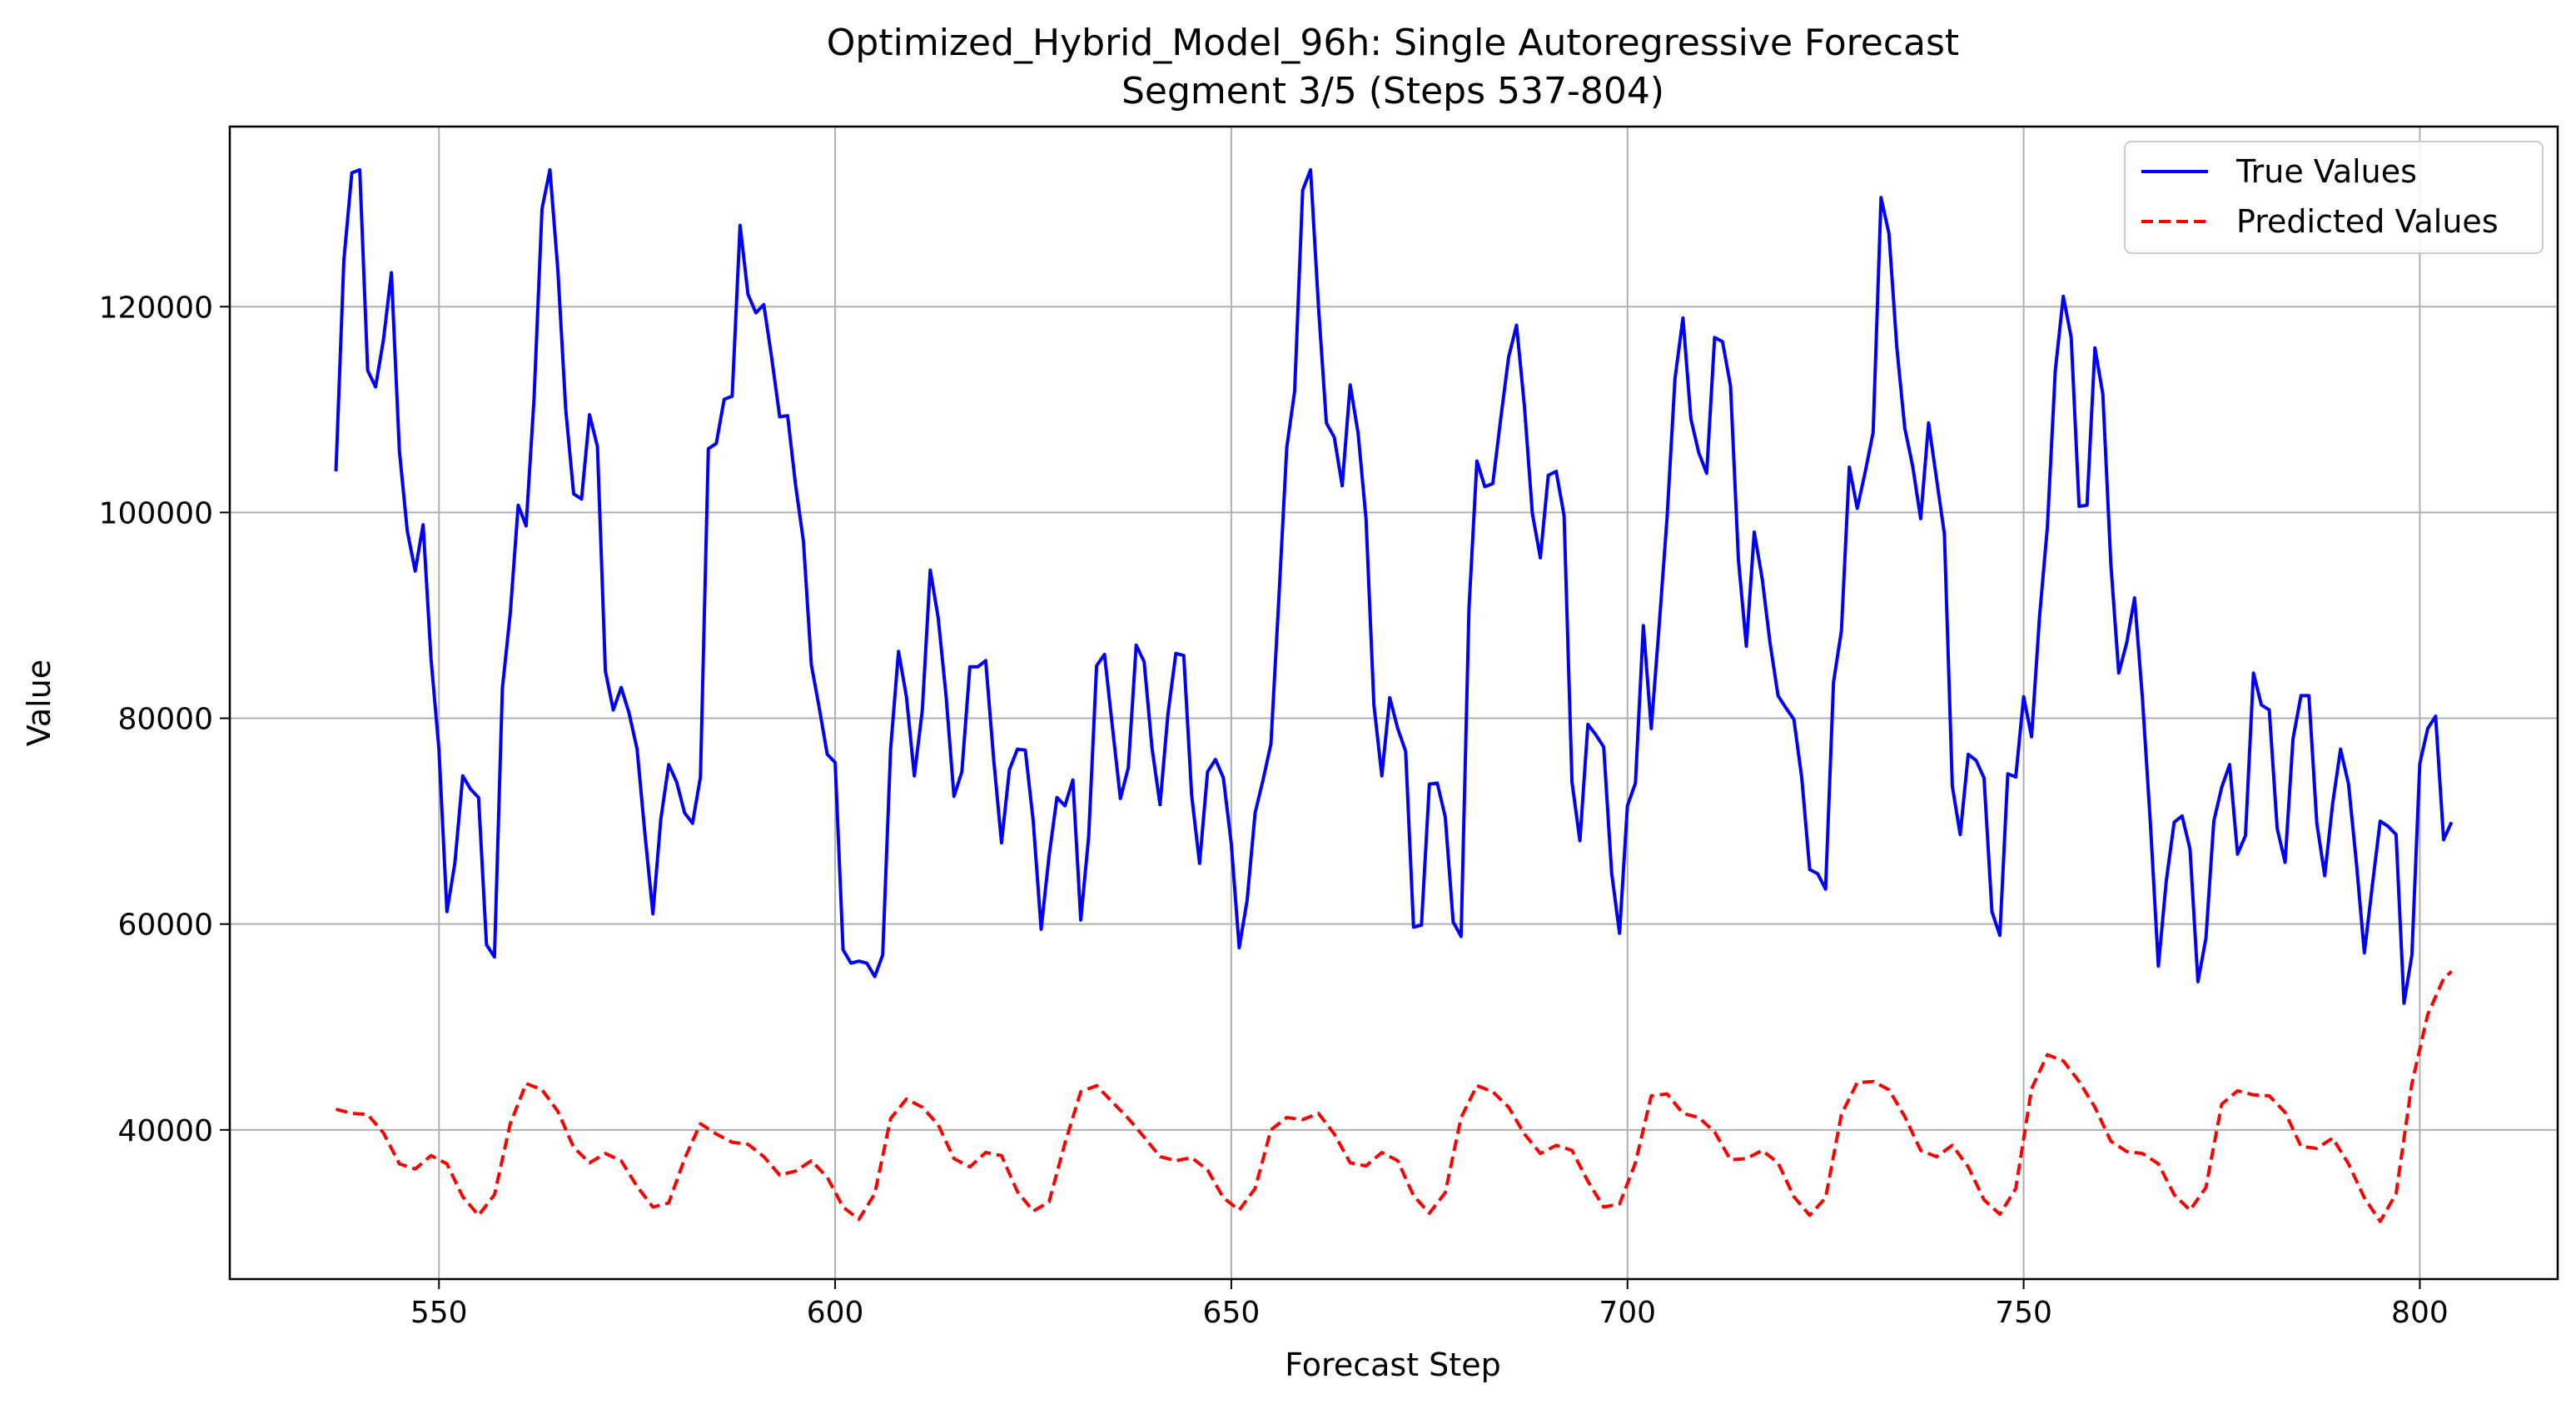 Image resolution: width=2576 pixels, height=1409 pixels. What do you see at coordinates (1429, 1304) in the screenshot?
I see `x-ticks: 550 600 650 700 750 800` at bounding box center [1429, 1304].